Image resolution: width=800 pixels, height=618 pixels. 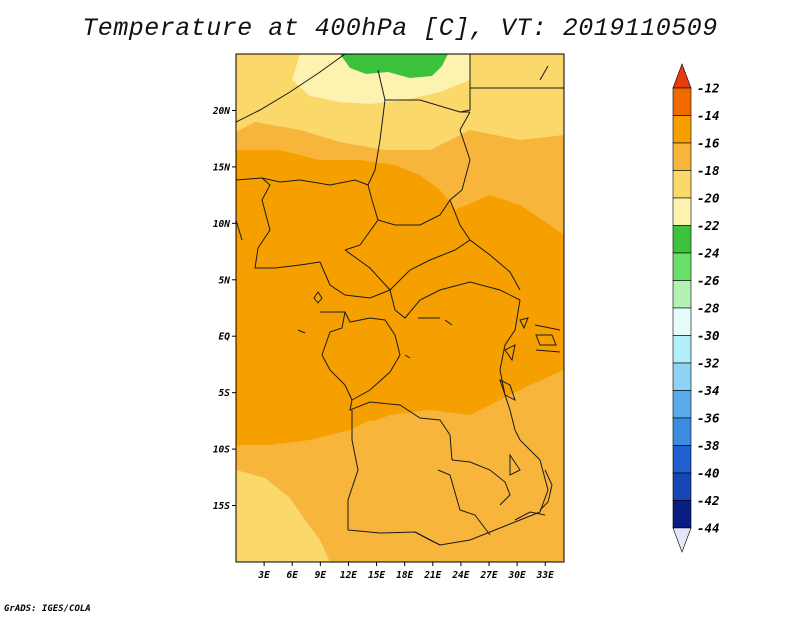 What do you see at coordinates (321, 575) in the screenshot?
I see `lon-tick-label: 9E` at bounding box center [321, 575].